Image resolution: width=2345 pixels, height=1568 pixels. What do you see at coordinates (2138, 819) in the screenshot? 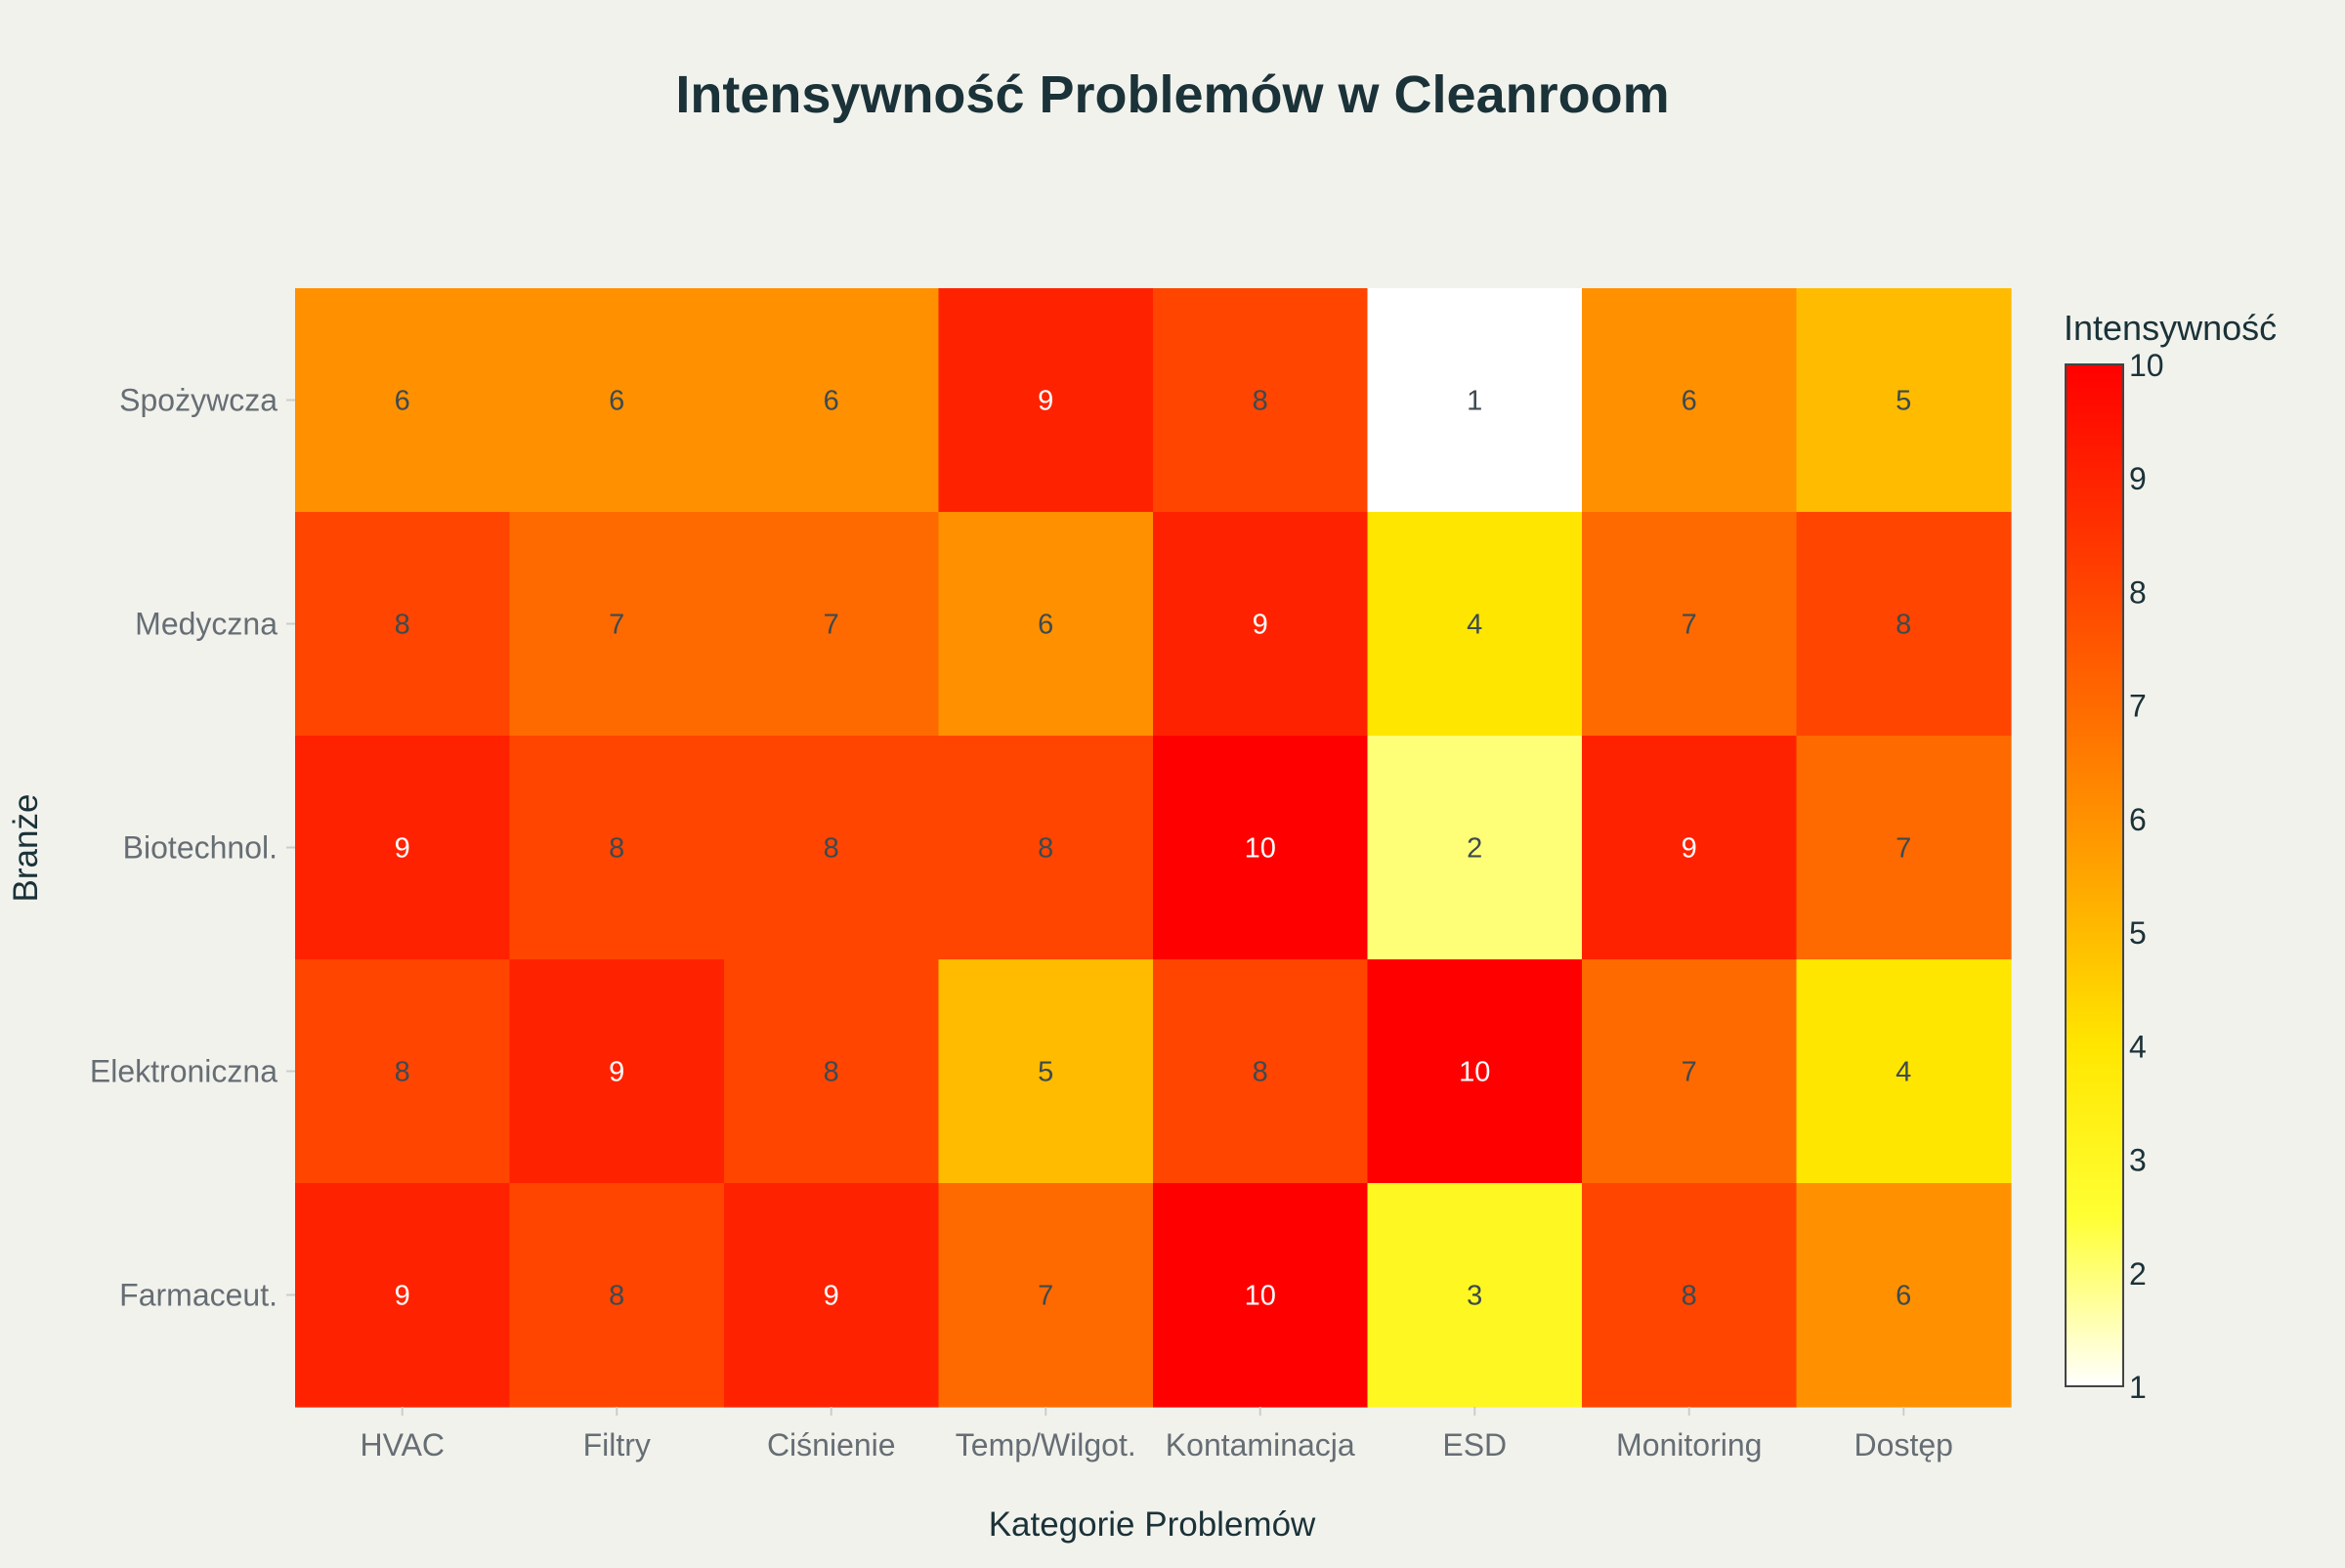
I see `colorbar-tick-label: 6` at bounding box center [2138, 819].